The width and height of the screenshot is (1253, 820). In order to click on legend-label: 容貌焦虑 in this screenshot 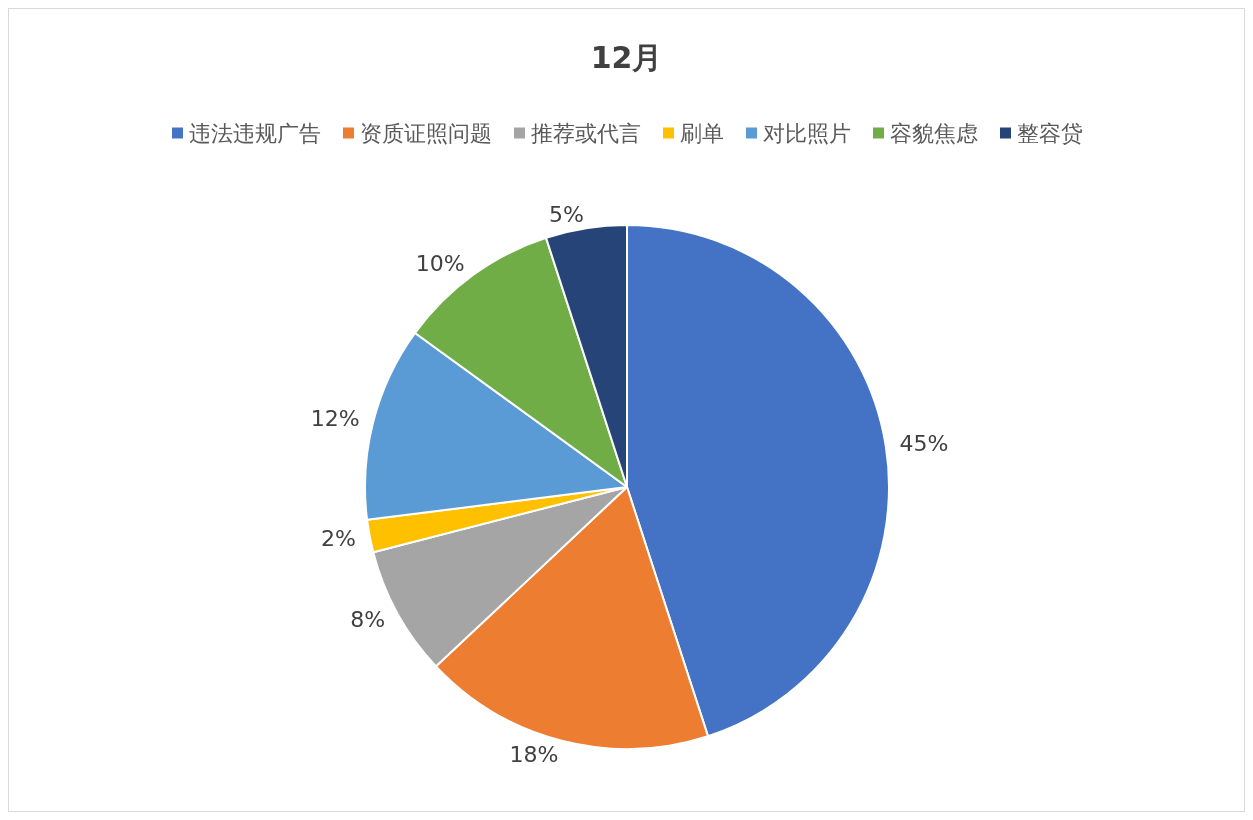, I will do `click(934, 133)`.